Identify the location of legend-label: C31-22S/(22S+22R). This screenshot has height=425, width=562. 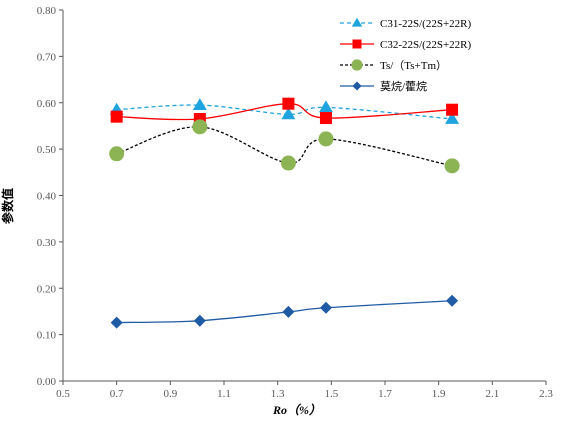
(425, 24).